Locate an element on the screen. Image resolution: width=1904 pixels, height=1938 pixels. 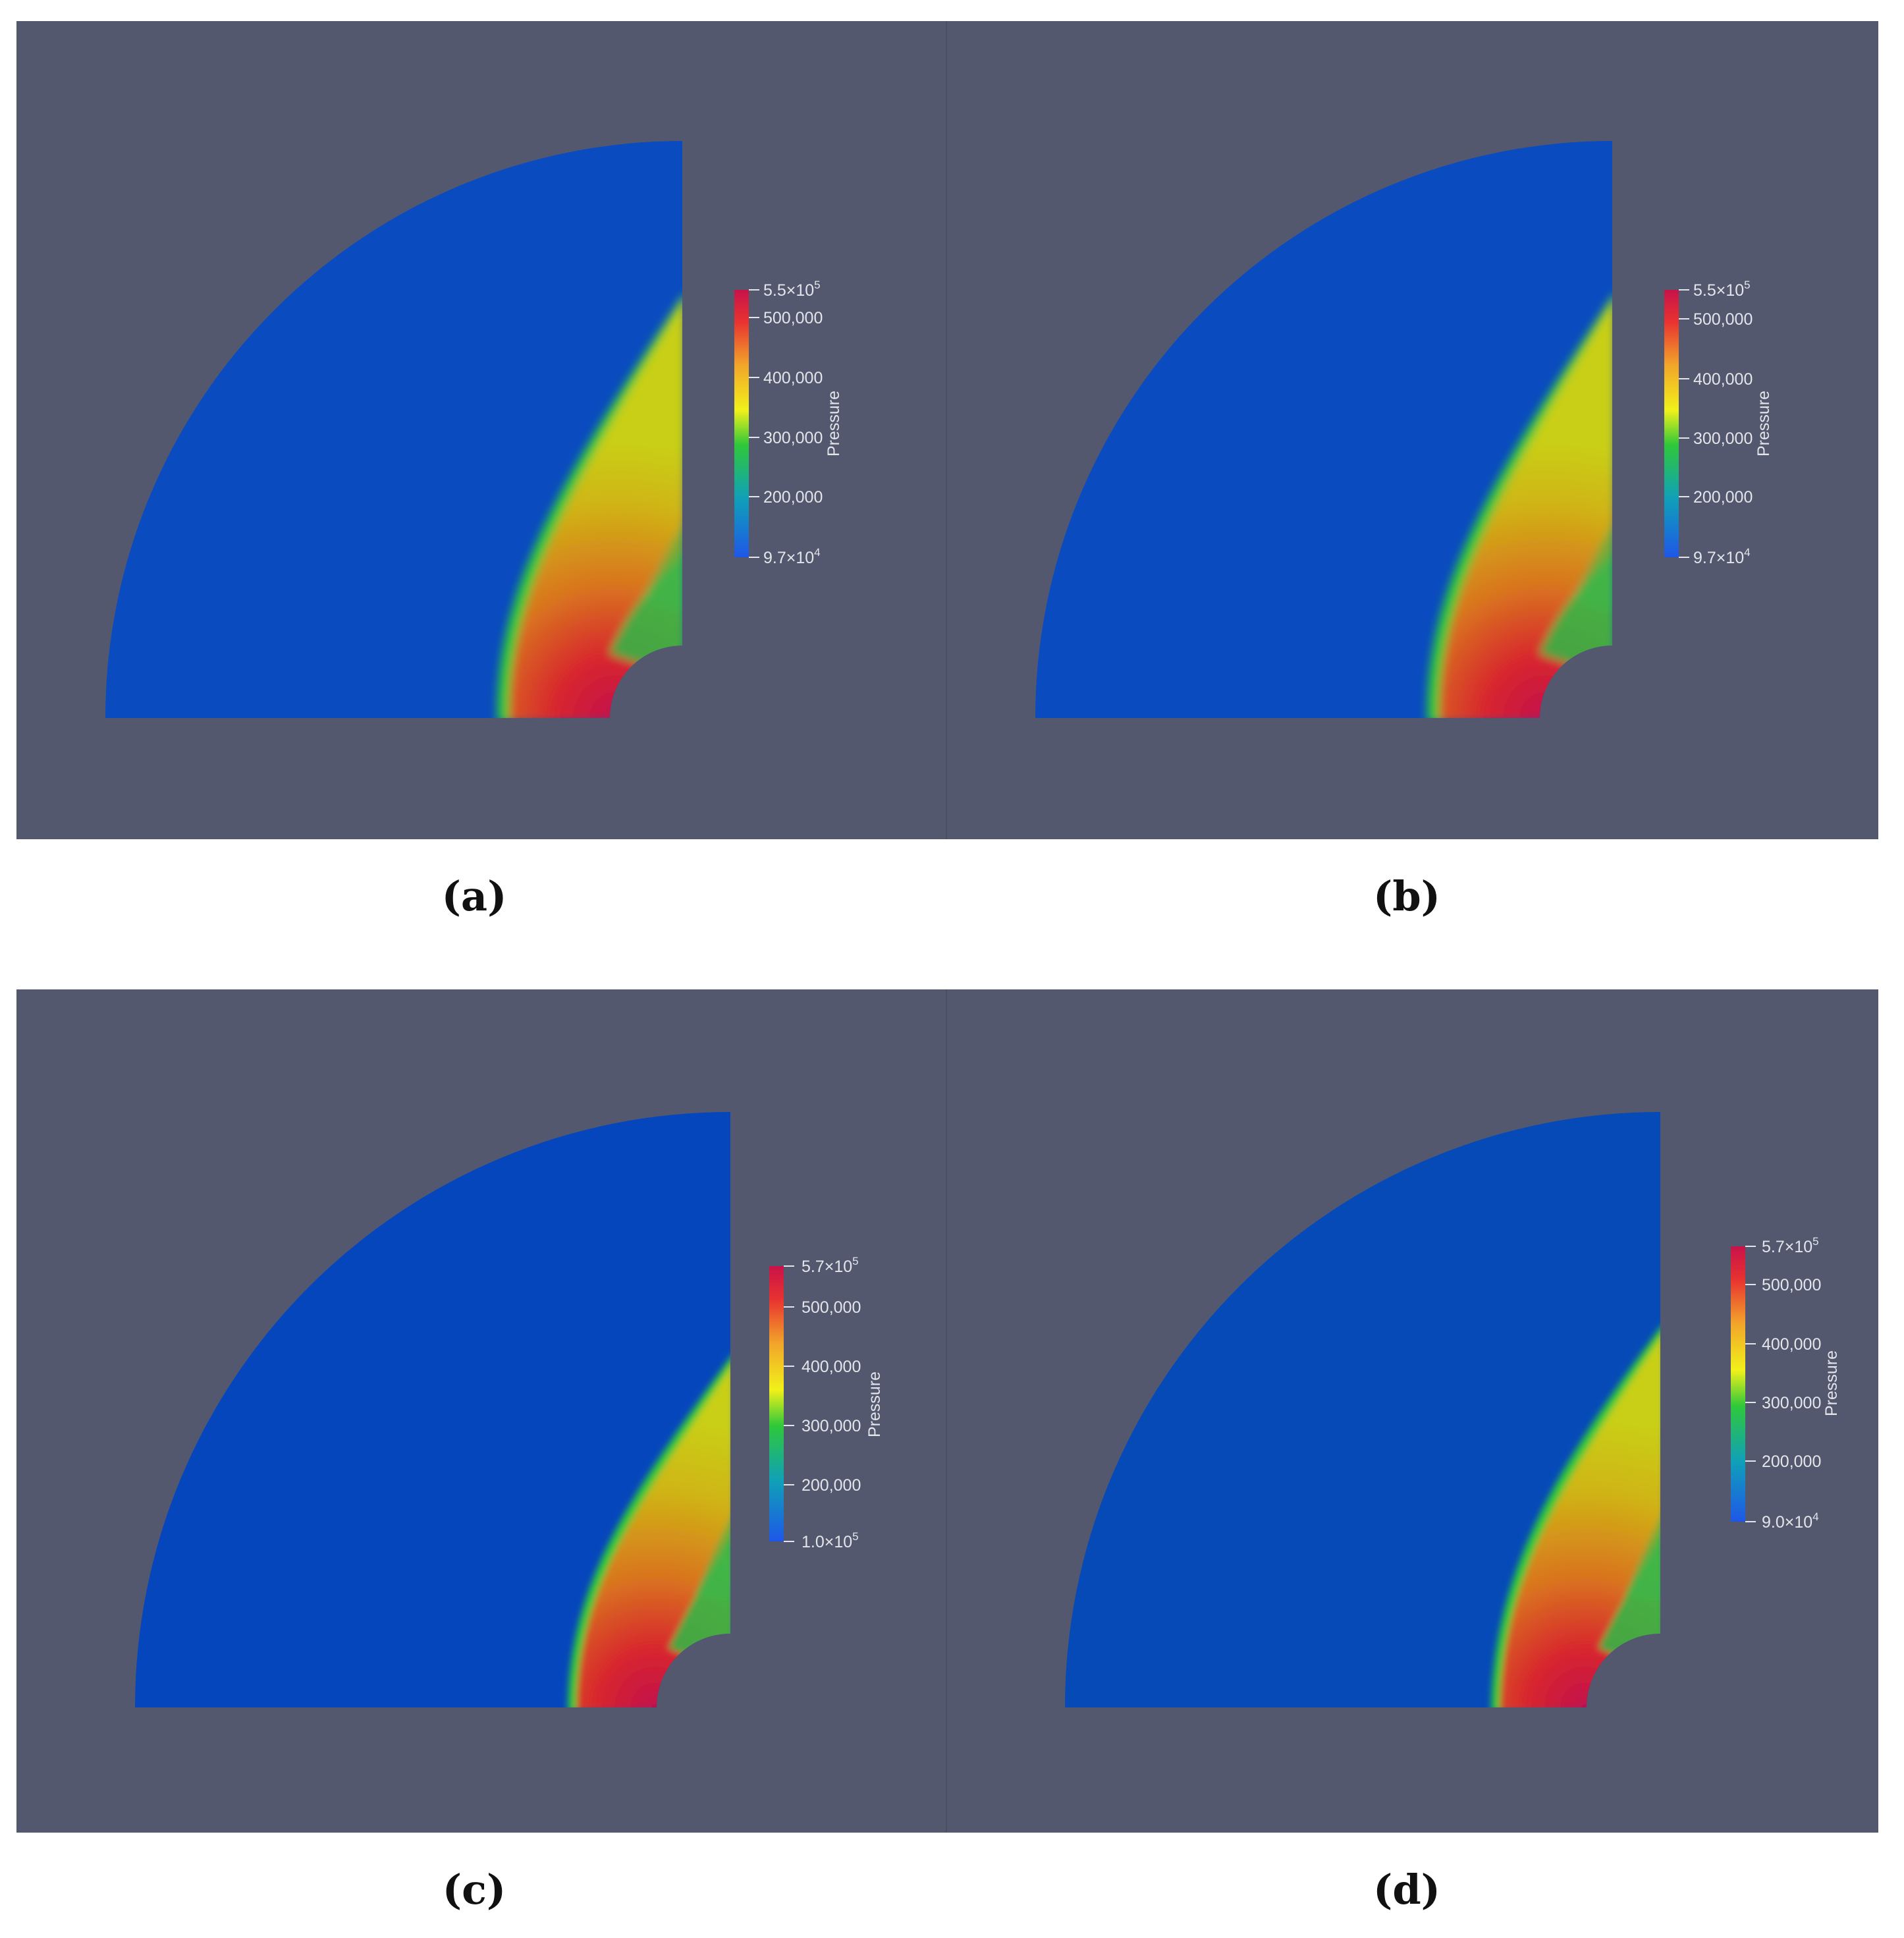
colorbar-a is located at coordinates (741, 423).